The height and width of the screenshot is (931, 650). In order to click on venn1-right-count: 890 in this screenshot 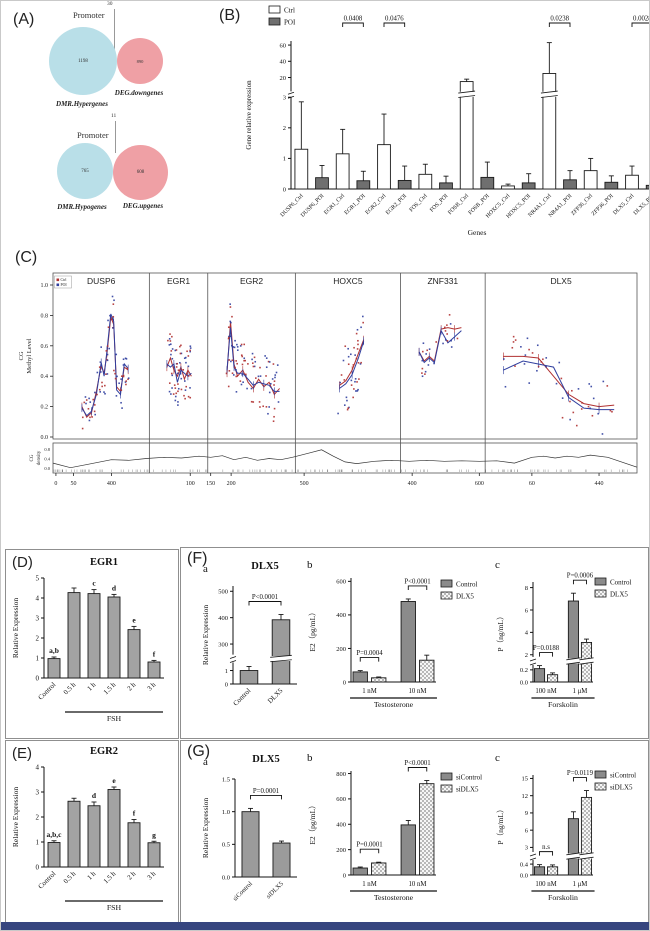, I will do `click(140, 61)`.